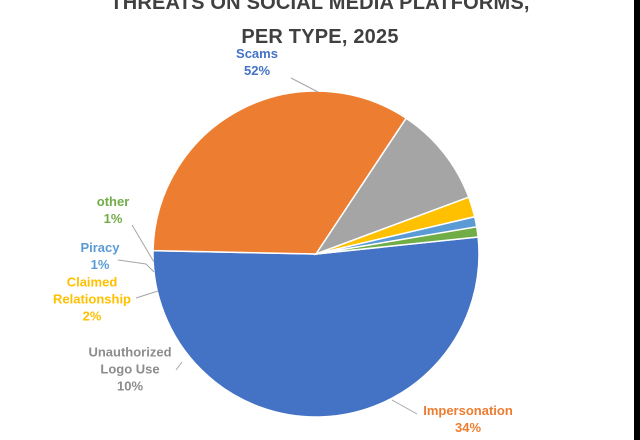 This screenshot has height=440, width=640. What do you see at coordinates (129, 368) in the screenshot?
I see `data-label-name-unauthorized-logo-use: Logo Use` at bounding box center [129, 368].